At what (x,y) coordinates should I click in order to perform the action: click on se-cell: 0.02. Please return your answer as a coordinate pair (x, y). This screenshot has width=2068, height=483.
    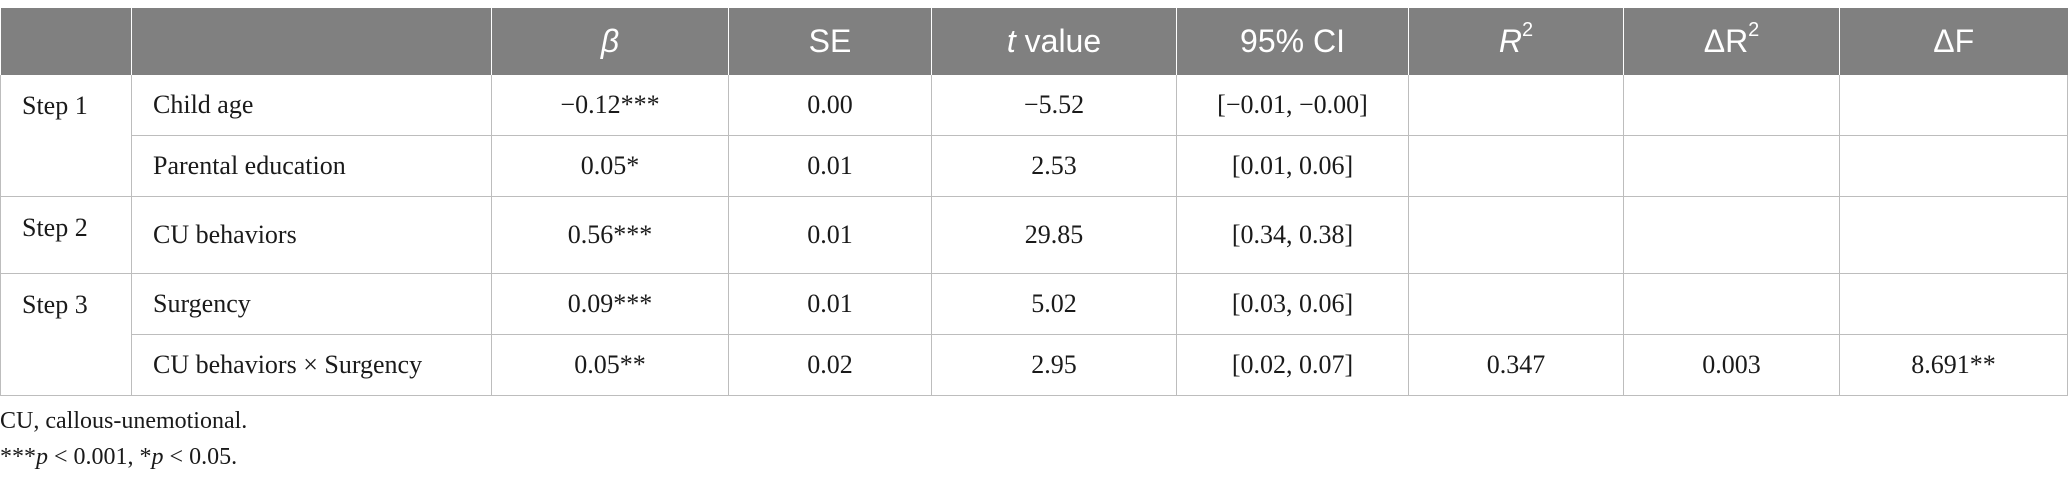
    Looking at the image, I should click on (830, 365).